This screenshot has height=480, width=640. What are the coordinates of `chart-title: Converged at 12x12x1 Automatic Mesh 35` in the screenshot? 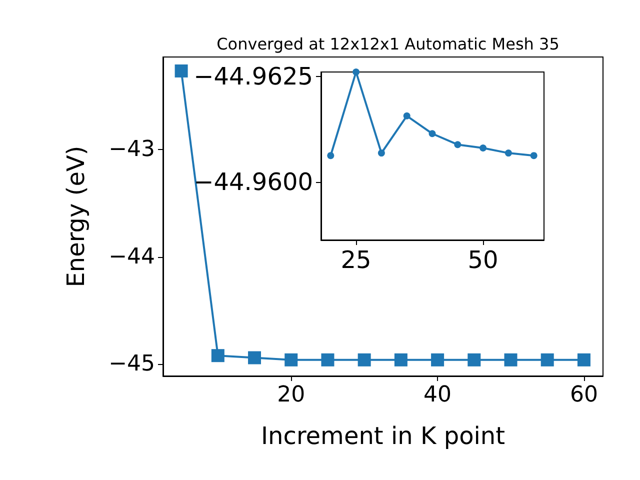 It's located at (388, 44).